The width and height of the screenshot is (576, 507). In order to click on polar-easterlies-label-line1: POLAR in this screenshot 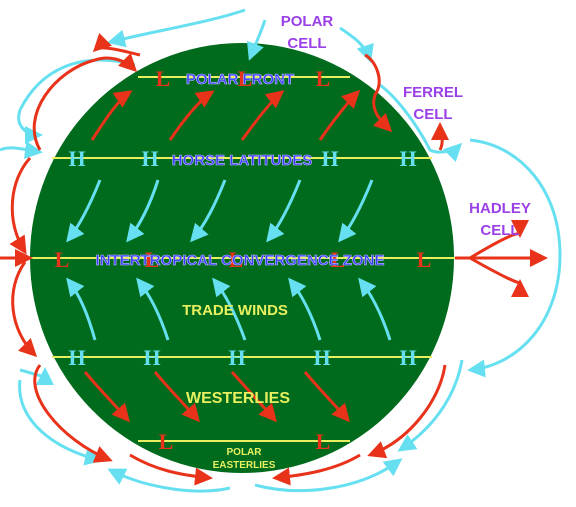, I will do `click(245, 452)`.